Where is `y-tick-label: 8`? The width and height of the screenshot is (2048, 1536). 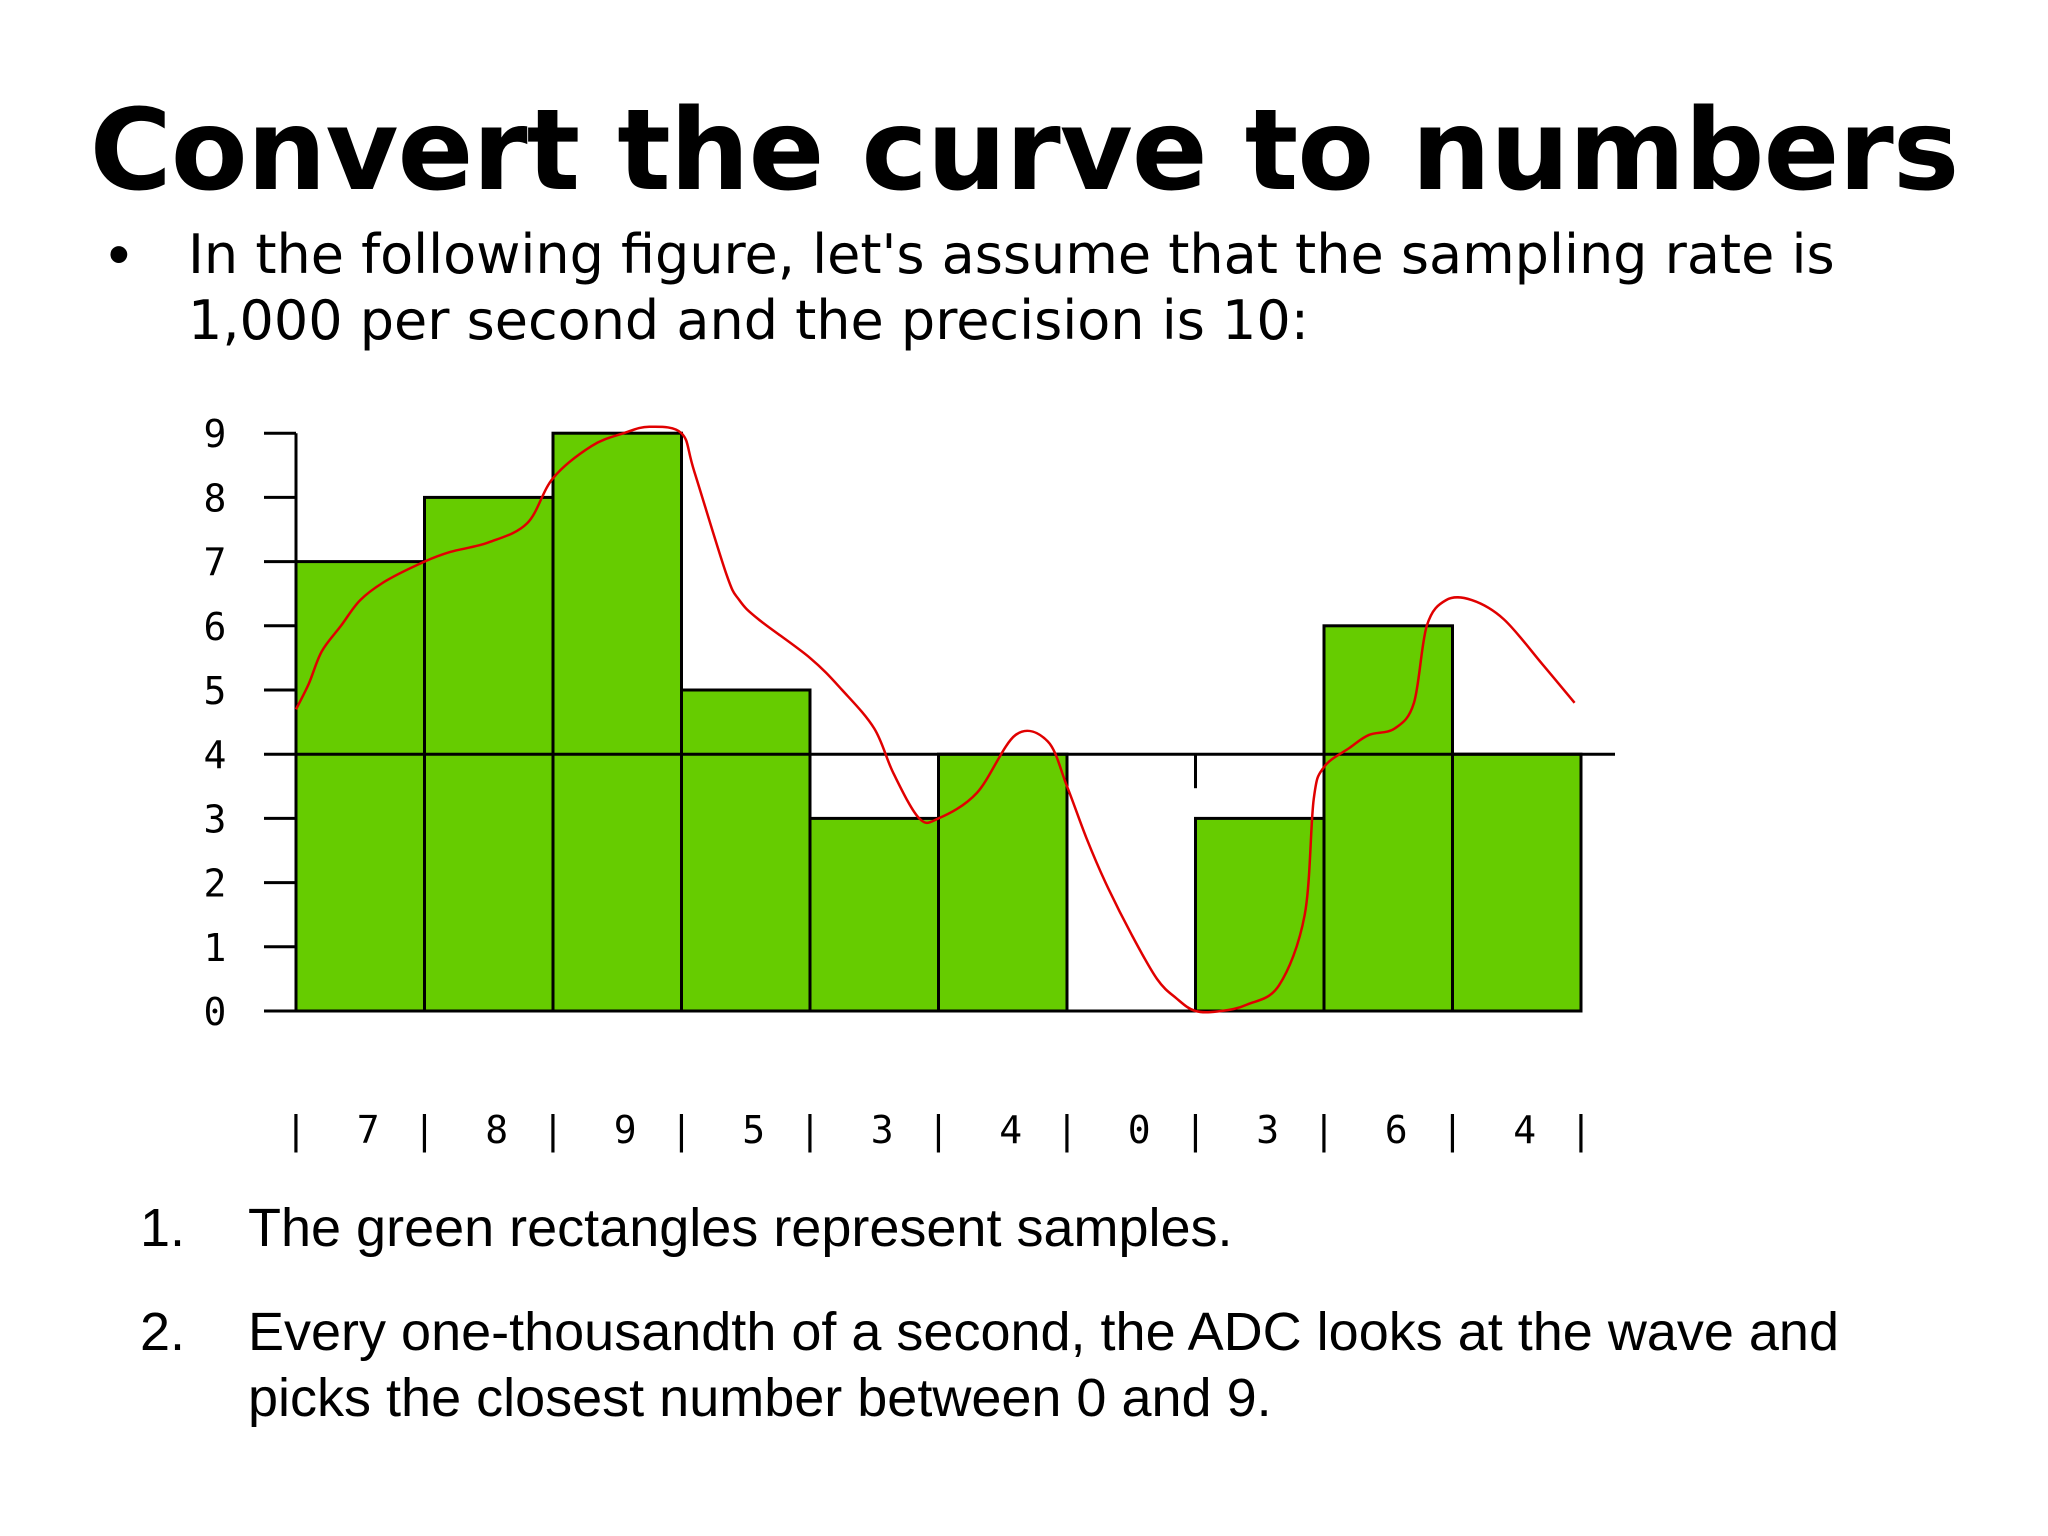 y-tick-label: 8 is located at coordinates (215, 498).